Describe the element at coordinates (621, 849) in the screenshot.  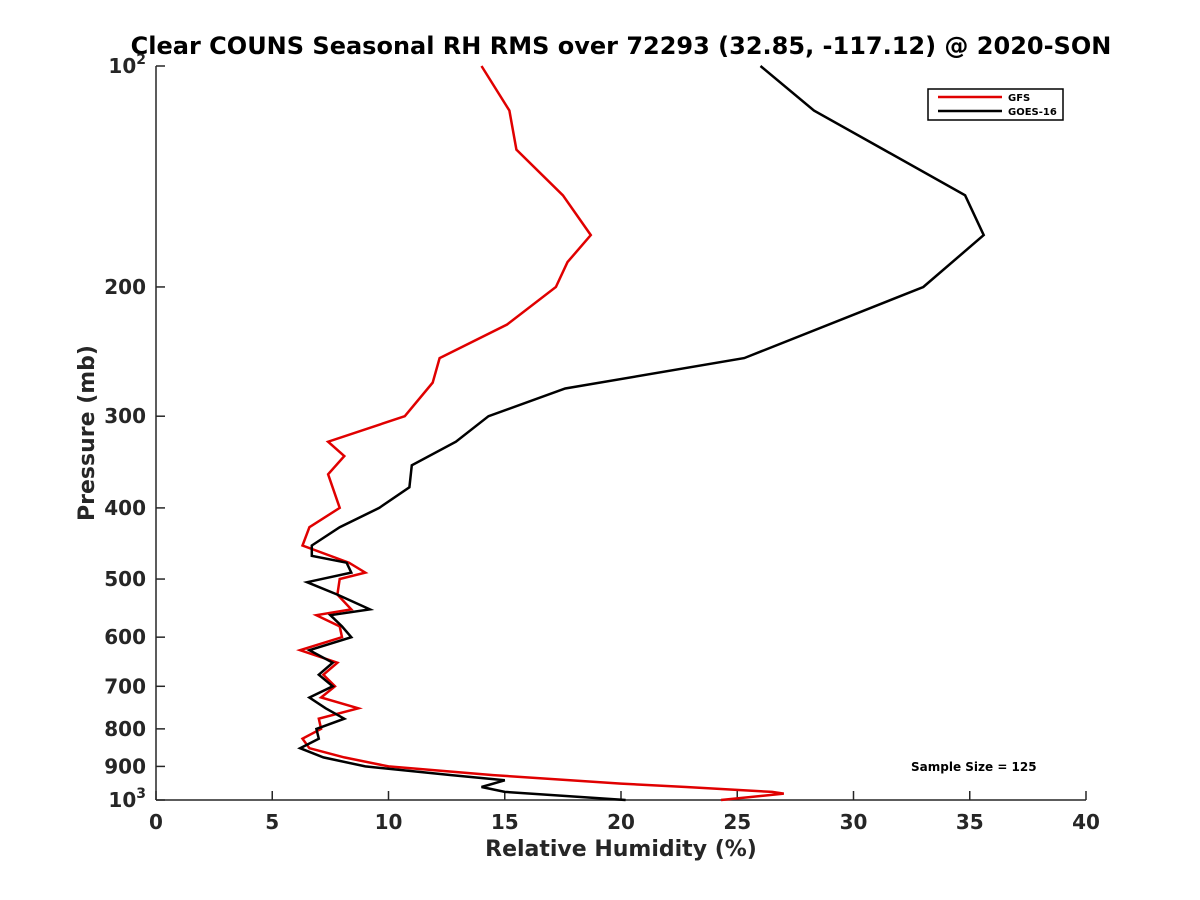
I see `x-axis-label: Relative Humidity (%)` at that location.